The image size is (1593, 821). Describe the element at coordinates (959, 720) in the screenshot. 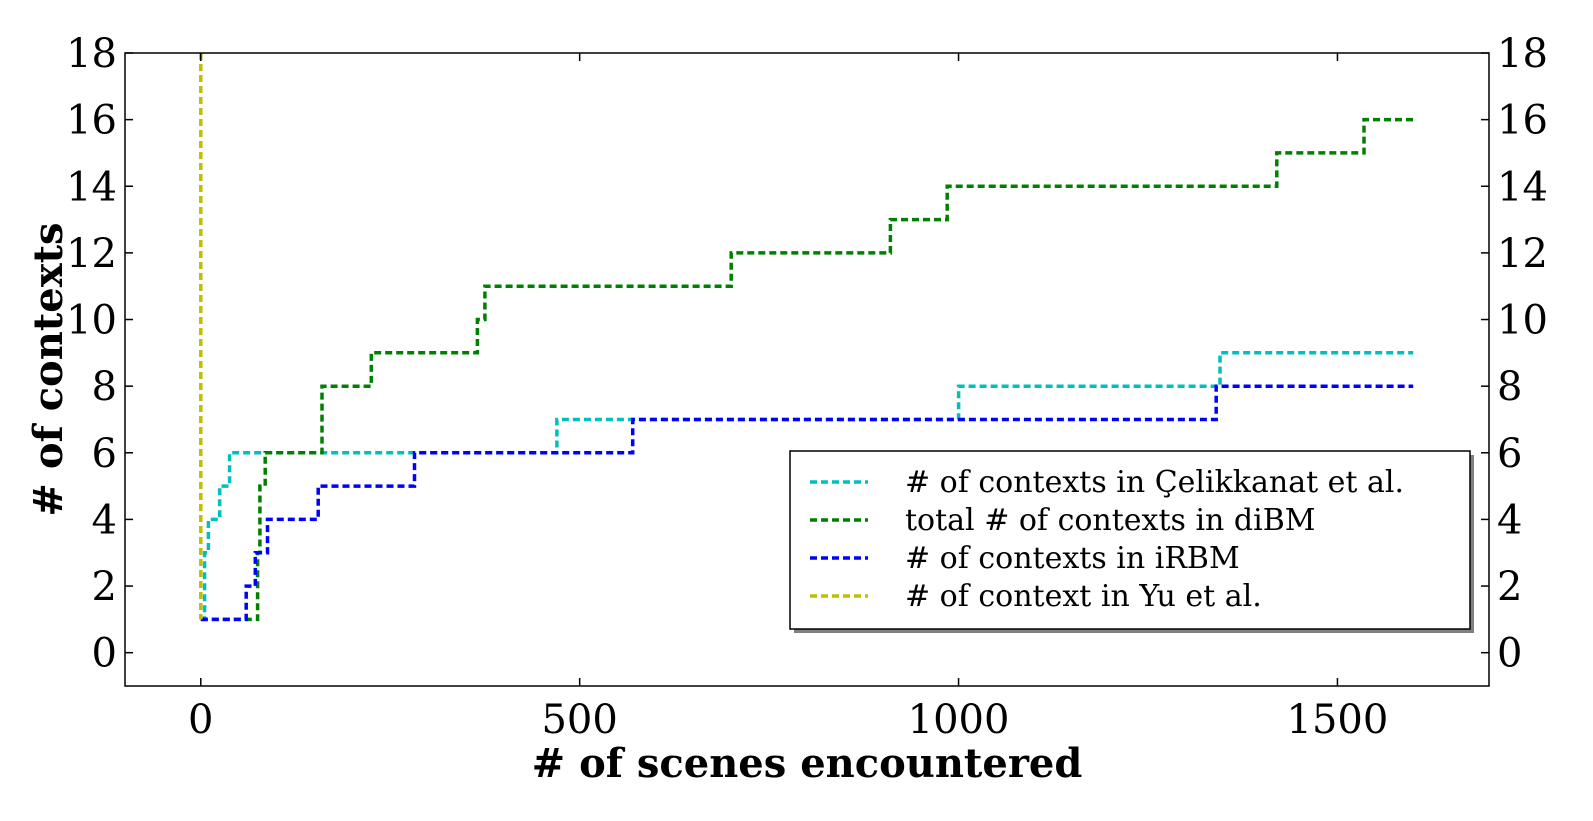

I see `x-tick-label: 1000` at that location.